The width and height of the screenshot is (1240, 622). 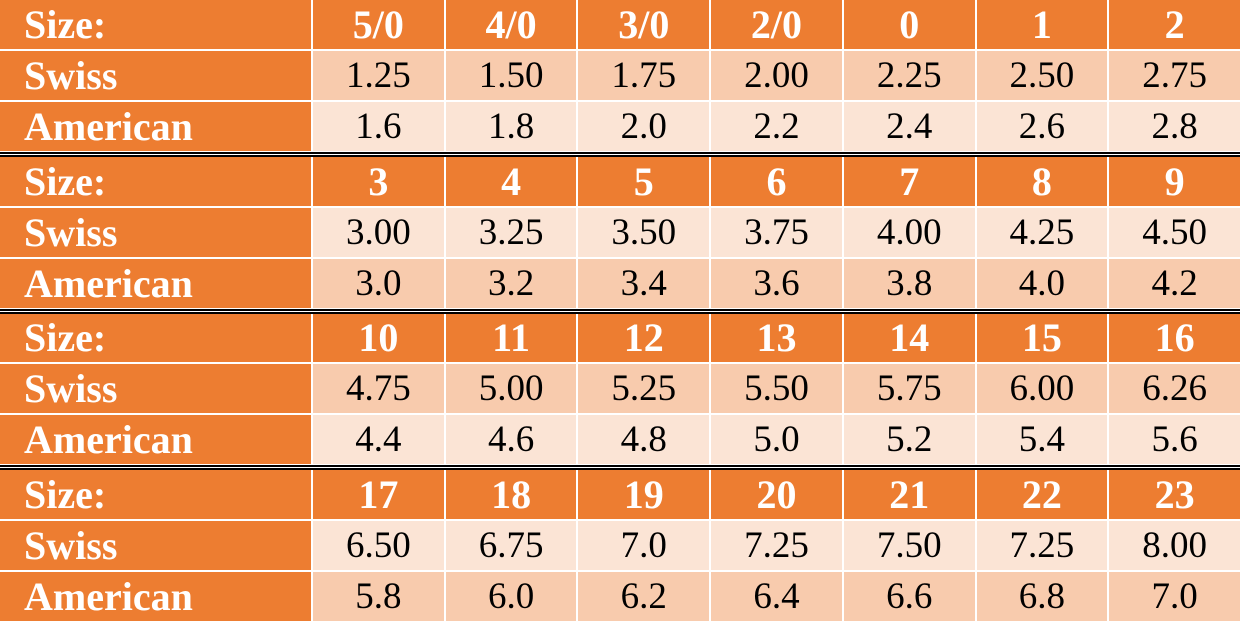 I want to click on value-cell: 5.0, so click(x=776, y=440).